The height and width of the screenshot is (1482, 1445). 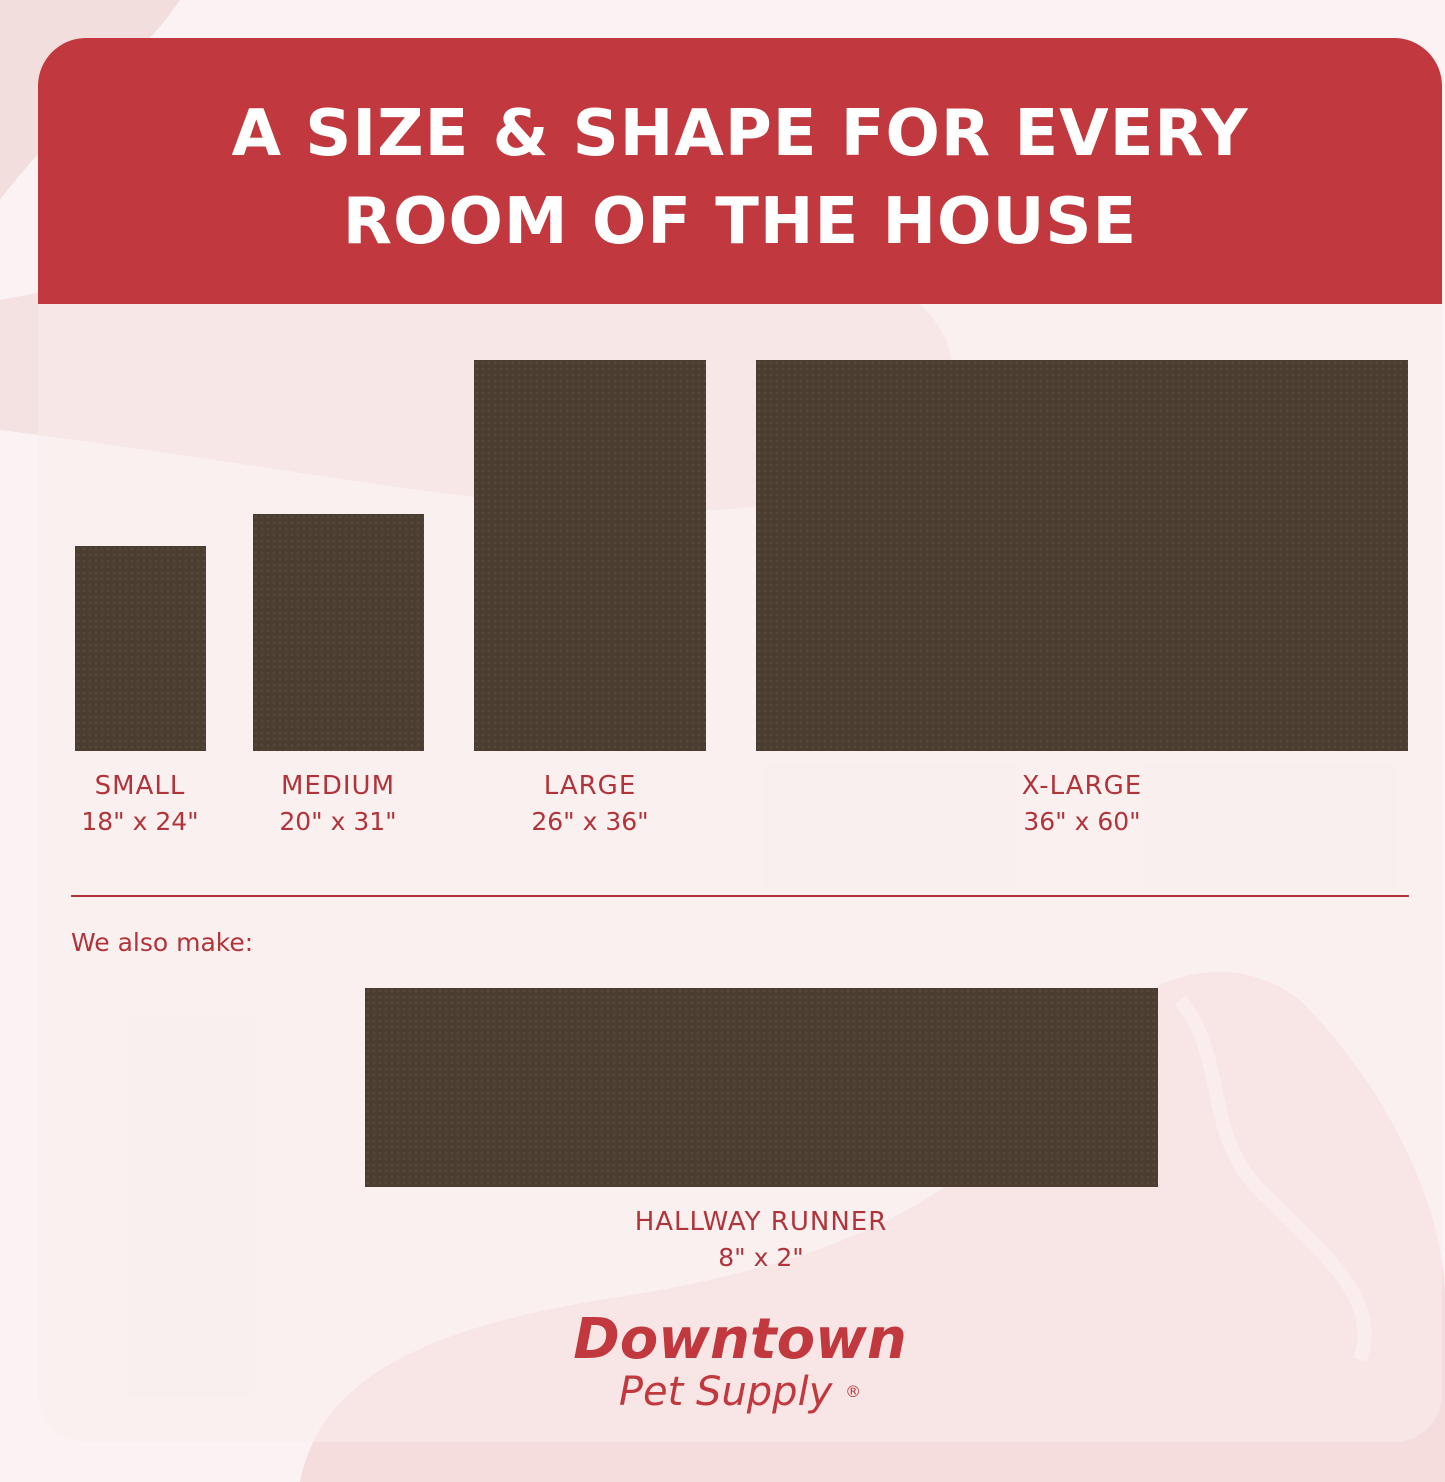 I want to click on divider, so click(x=740, y=896).